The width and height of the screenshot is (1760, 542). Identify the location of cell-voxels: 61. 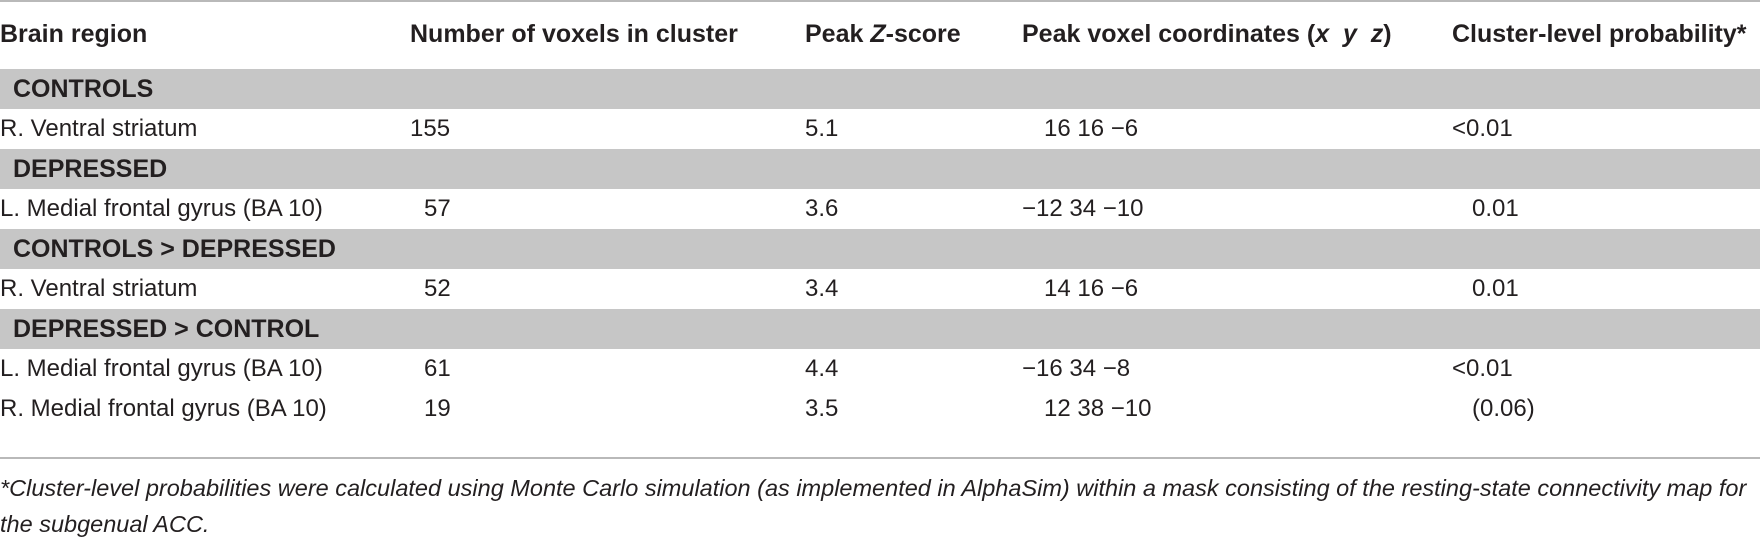
(437, 368).